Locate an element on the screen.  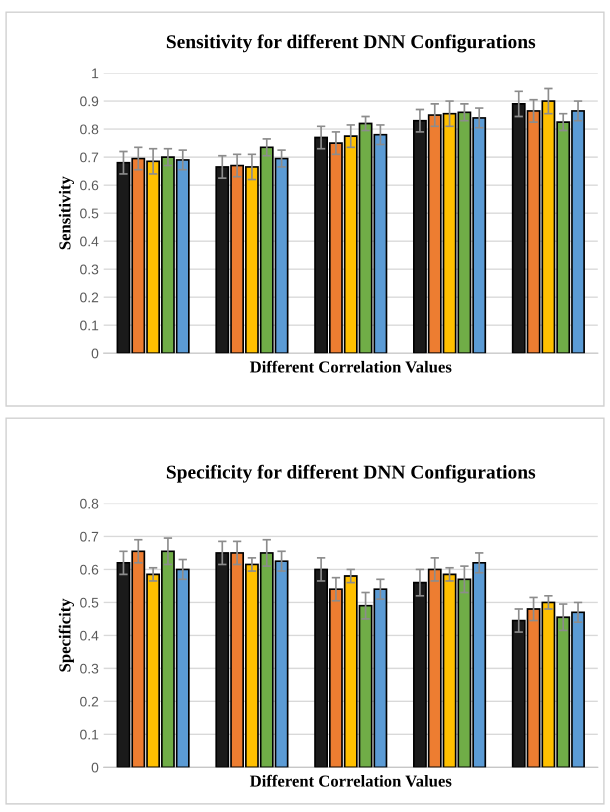
y-tick-label: 1 is located at coordinates (95, 73).